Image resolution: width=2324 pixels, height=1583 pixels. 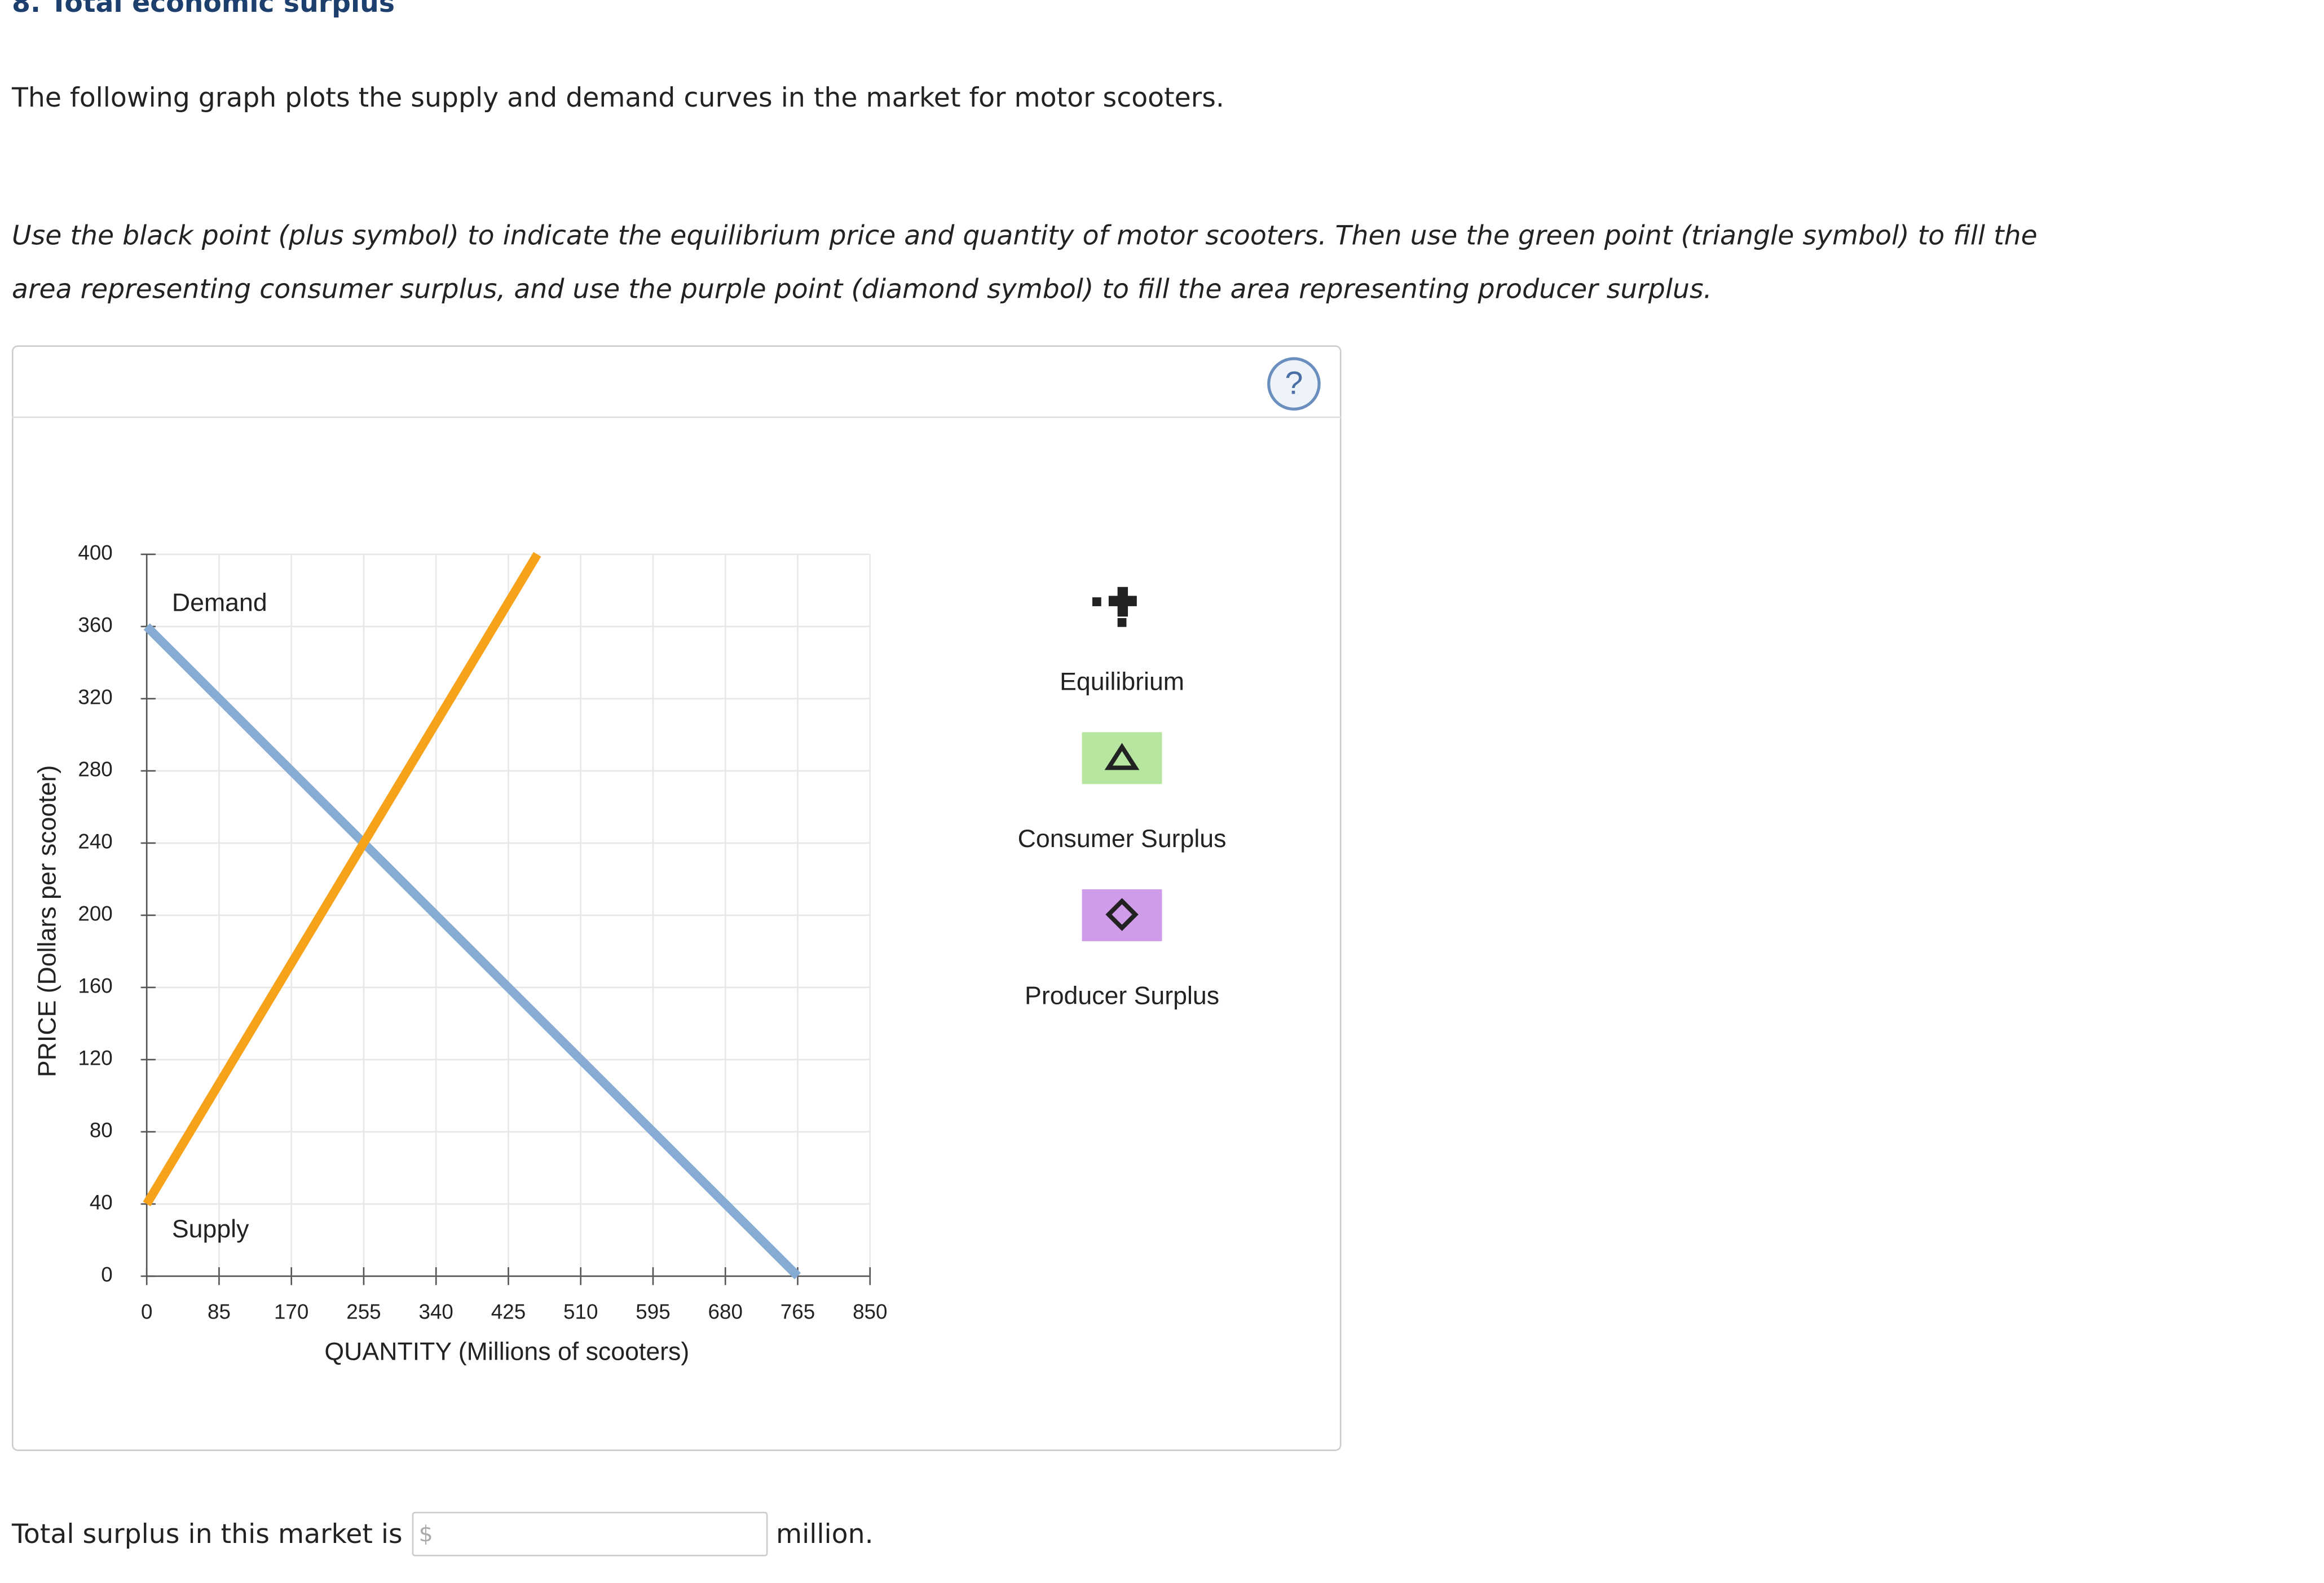 What do you see at coordinates (364, 1311) in the screenshot?
I see `x-tick-label: 255` at bounding box center [364, 1311].